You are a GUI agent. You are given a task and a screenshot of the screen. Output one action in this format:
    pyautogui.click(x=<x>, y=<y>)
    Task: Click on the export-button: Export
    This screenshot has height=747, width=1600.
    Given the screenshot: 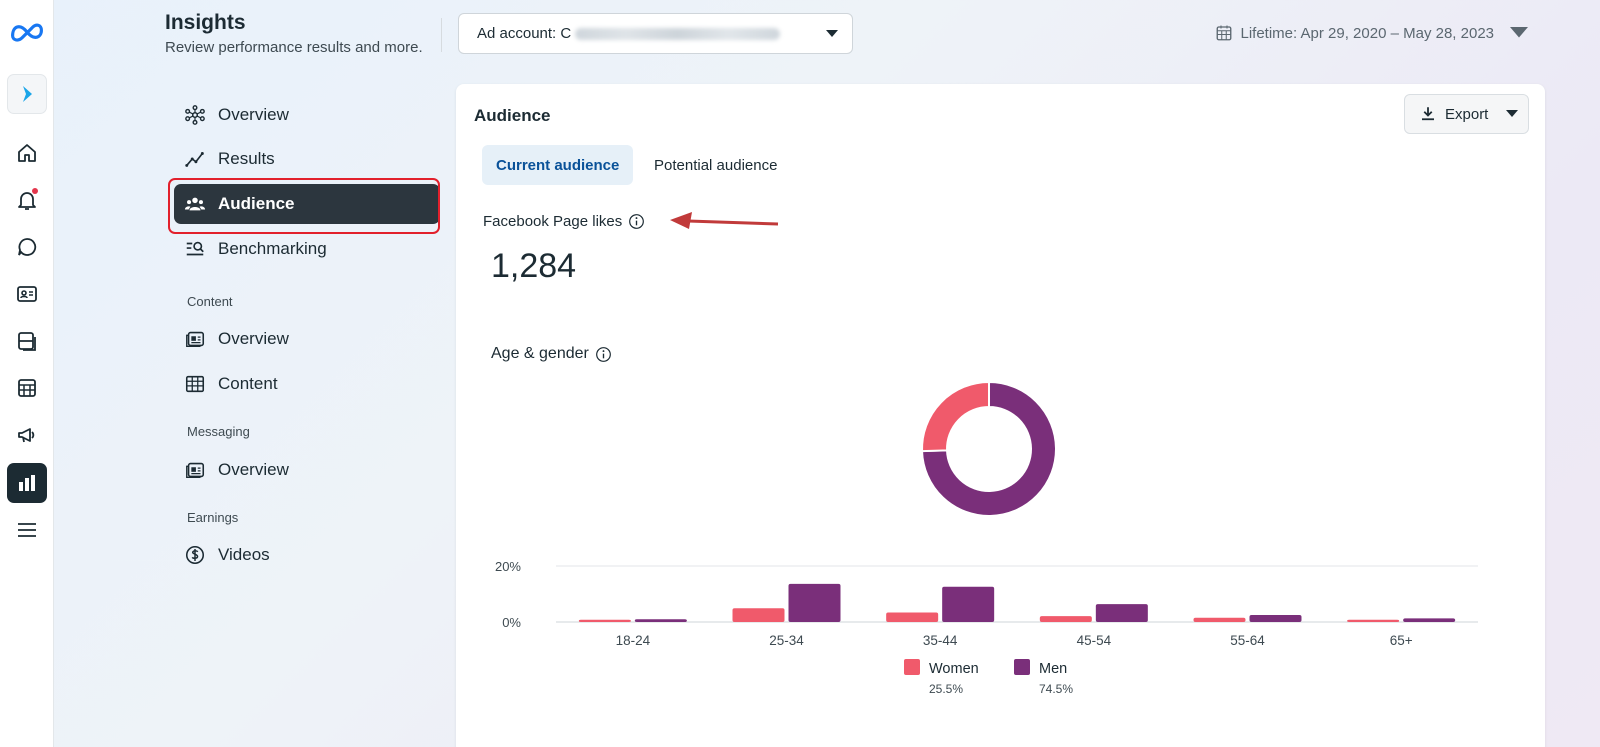 What is the action you would take?
    pyautogui.click(x=1466, y=114)
    